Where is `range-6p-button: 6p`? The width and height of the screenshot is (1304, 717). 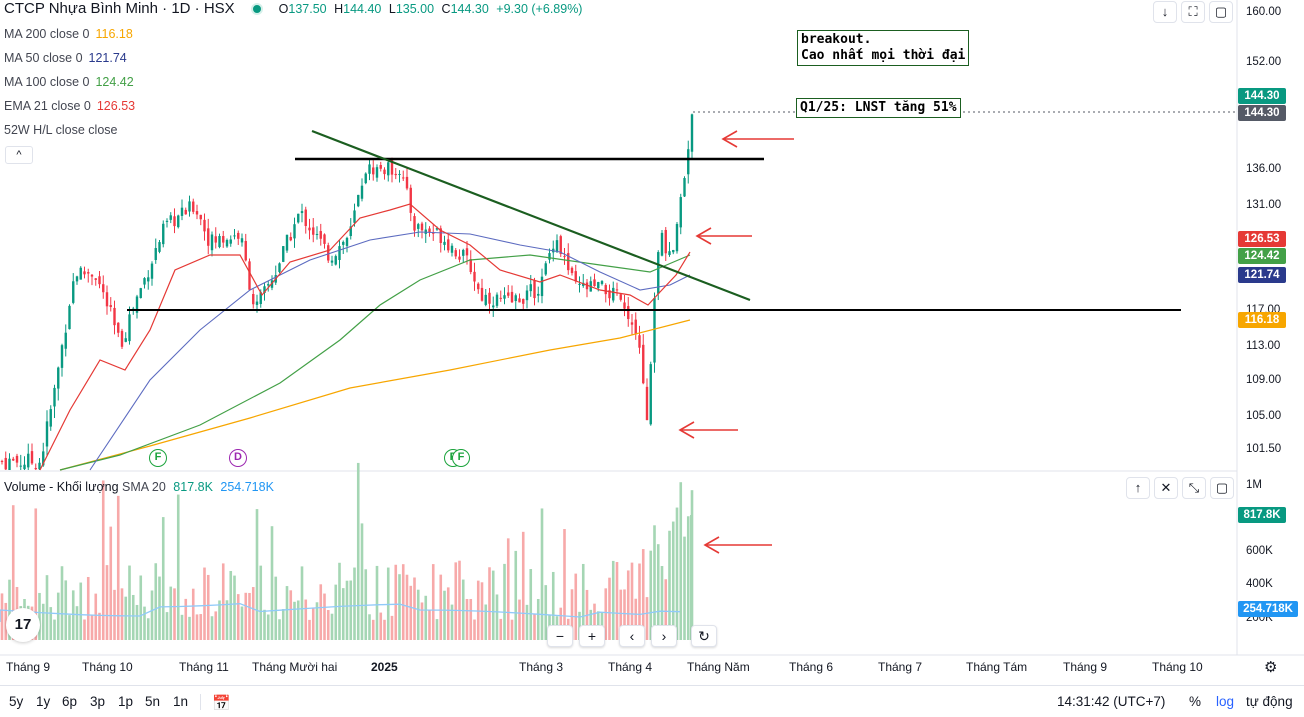
range-6p-button: 6p is located at coordinates (70, 701).